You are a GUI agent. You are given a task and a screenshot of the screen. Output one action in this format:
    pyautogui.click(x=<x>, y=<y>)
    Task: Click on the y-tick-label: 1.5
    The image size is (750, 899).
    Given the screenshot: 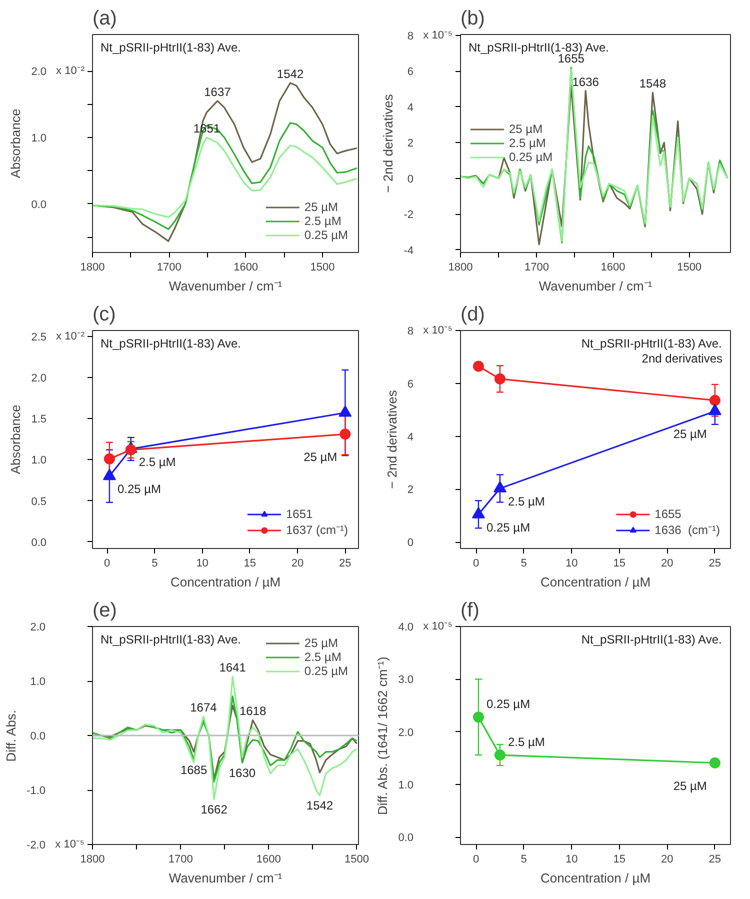 What is the action you would take?
    pyautogui.click(x=39, y=420)
    